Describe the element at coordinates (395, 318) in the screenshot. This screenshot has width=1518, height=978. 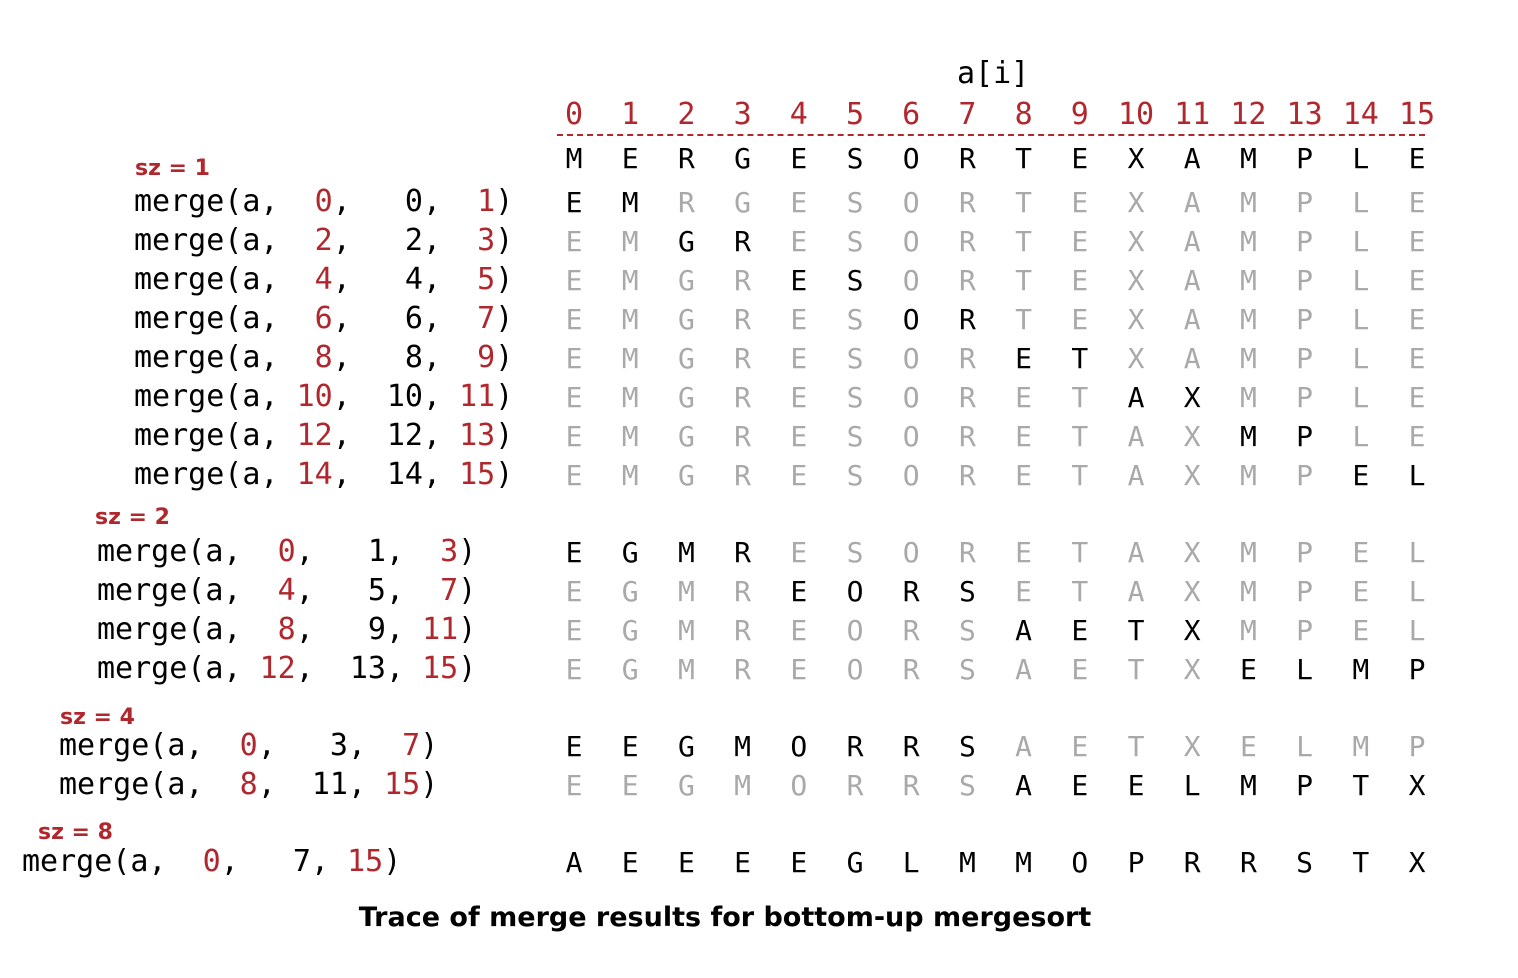
I see `call-mid: 6` at that location.